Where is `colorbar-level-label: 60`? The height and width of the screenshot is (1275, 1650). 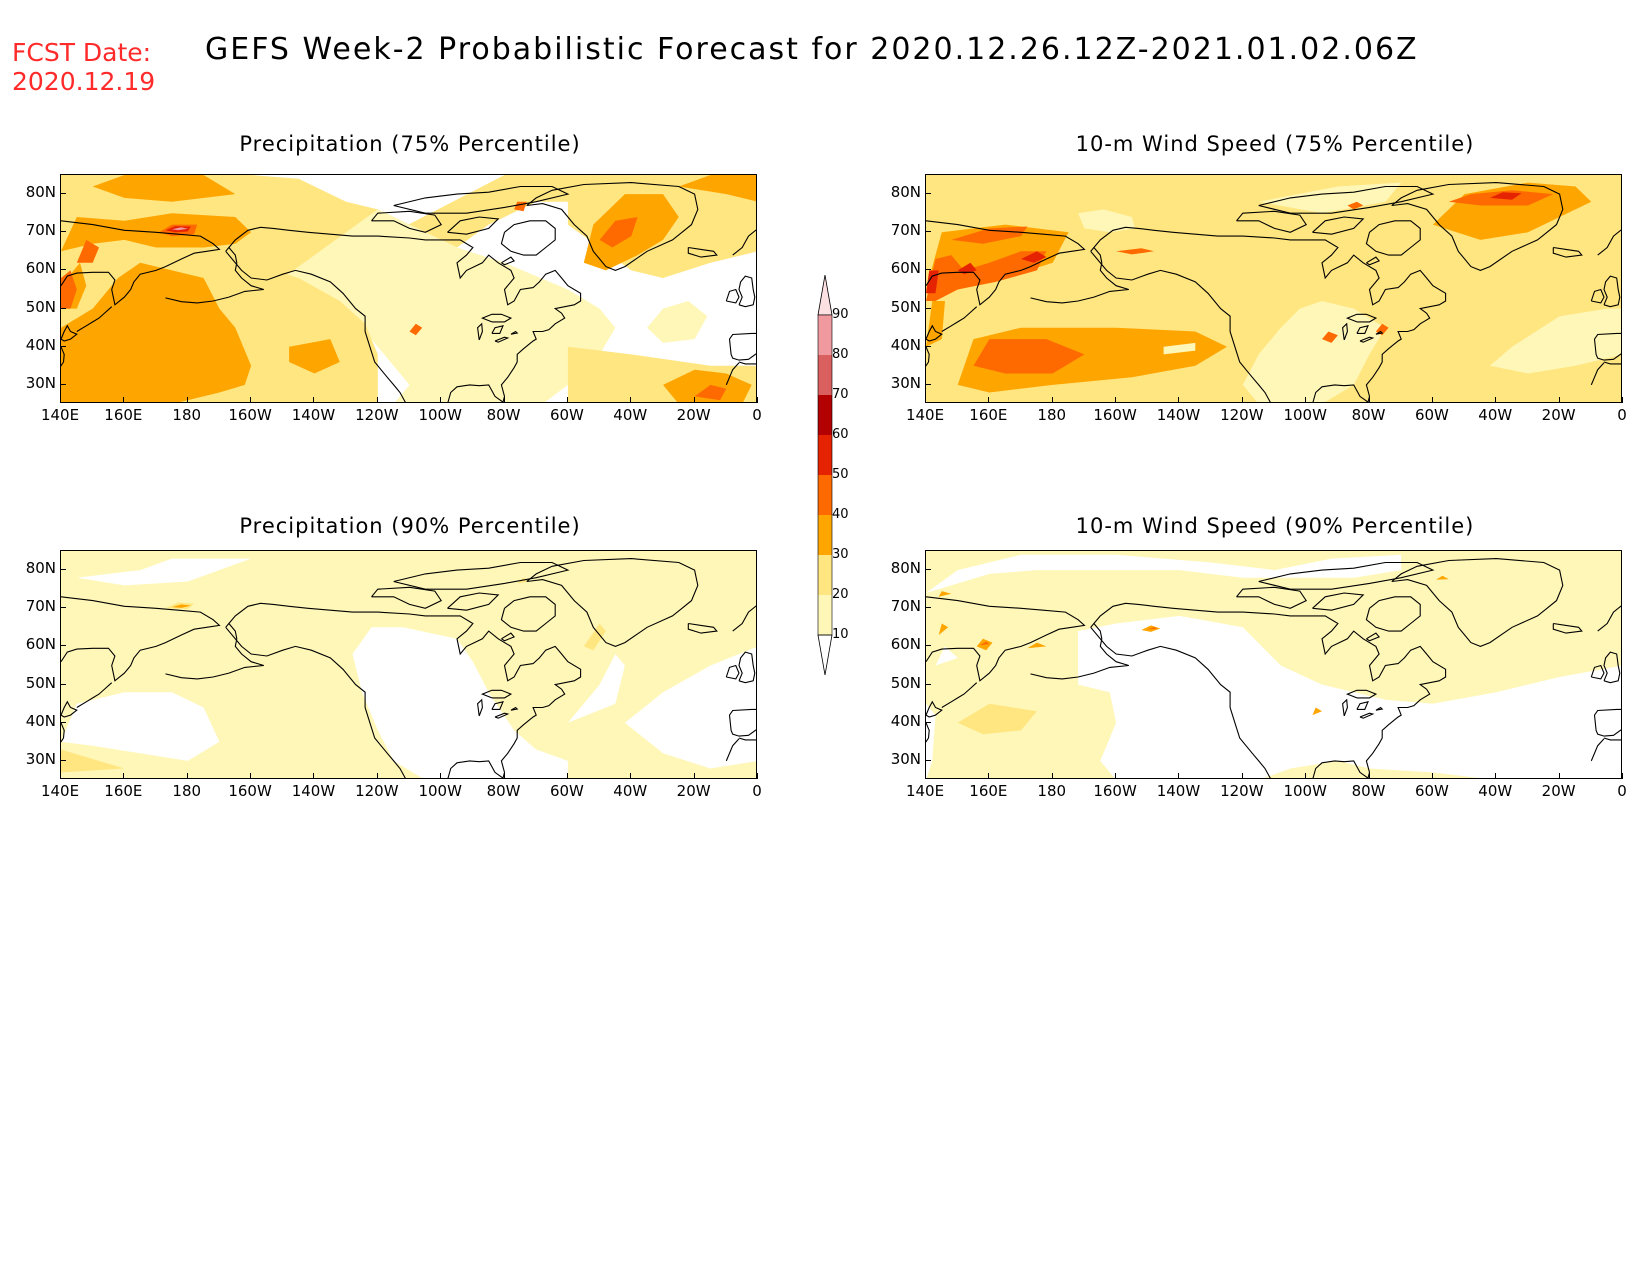 colorbar-level-label: 60 is located at coordinates (840, 434).